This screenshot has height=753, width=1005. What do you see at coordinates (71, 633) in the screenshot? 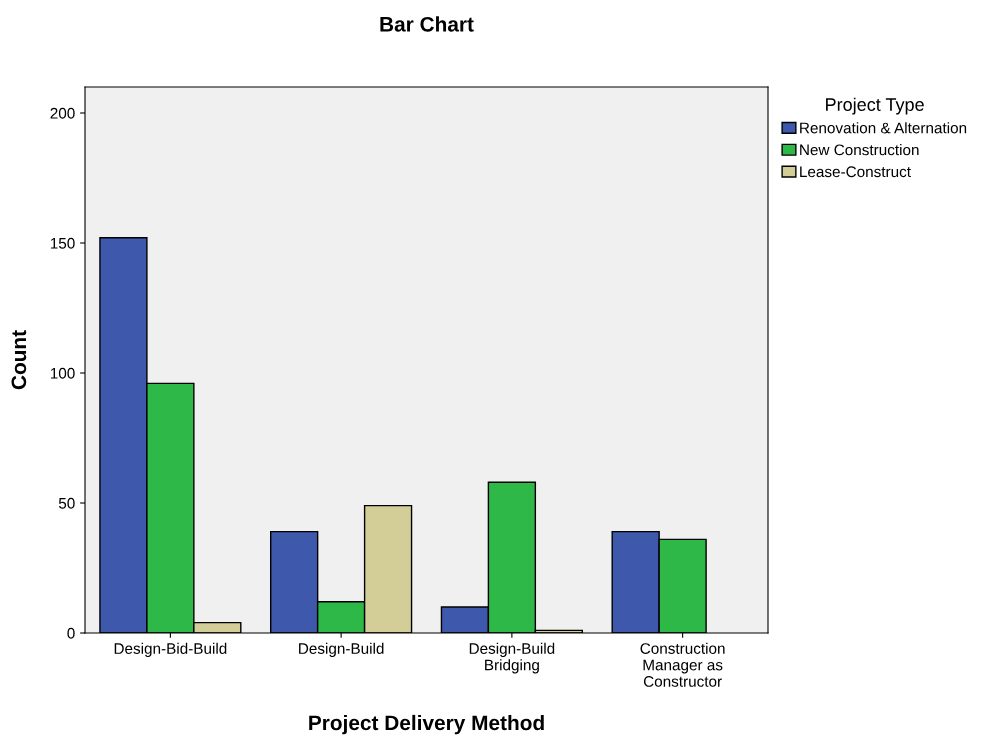
I see `y-tick-label: 0` at bounding box center [71, 633].